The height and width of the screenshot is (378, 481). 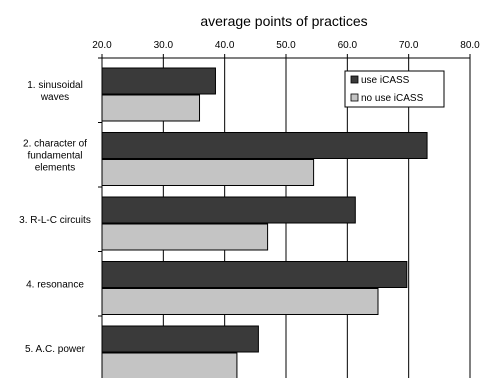 What do you see at coordinates (102, 45) in the screenshot?
I see `x-tick-label: 20.0` at bounding box center [102, 45].